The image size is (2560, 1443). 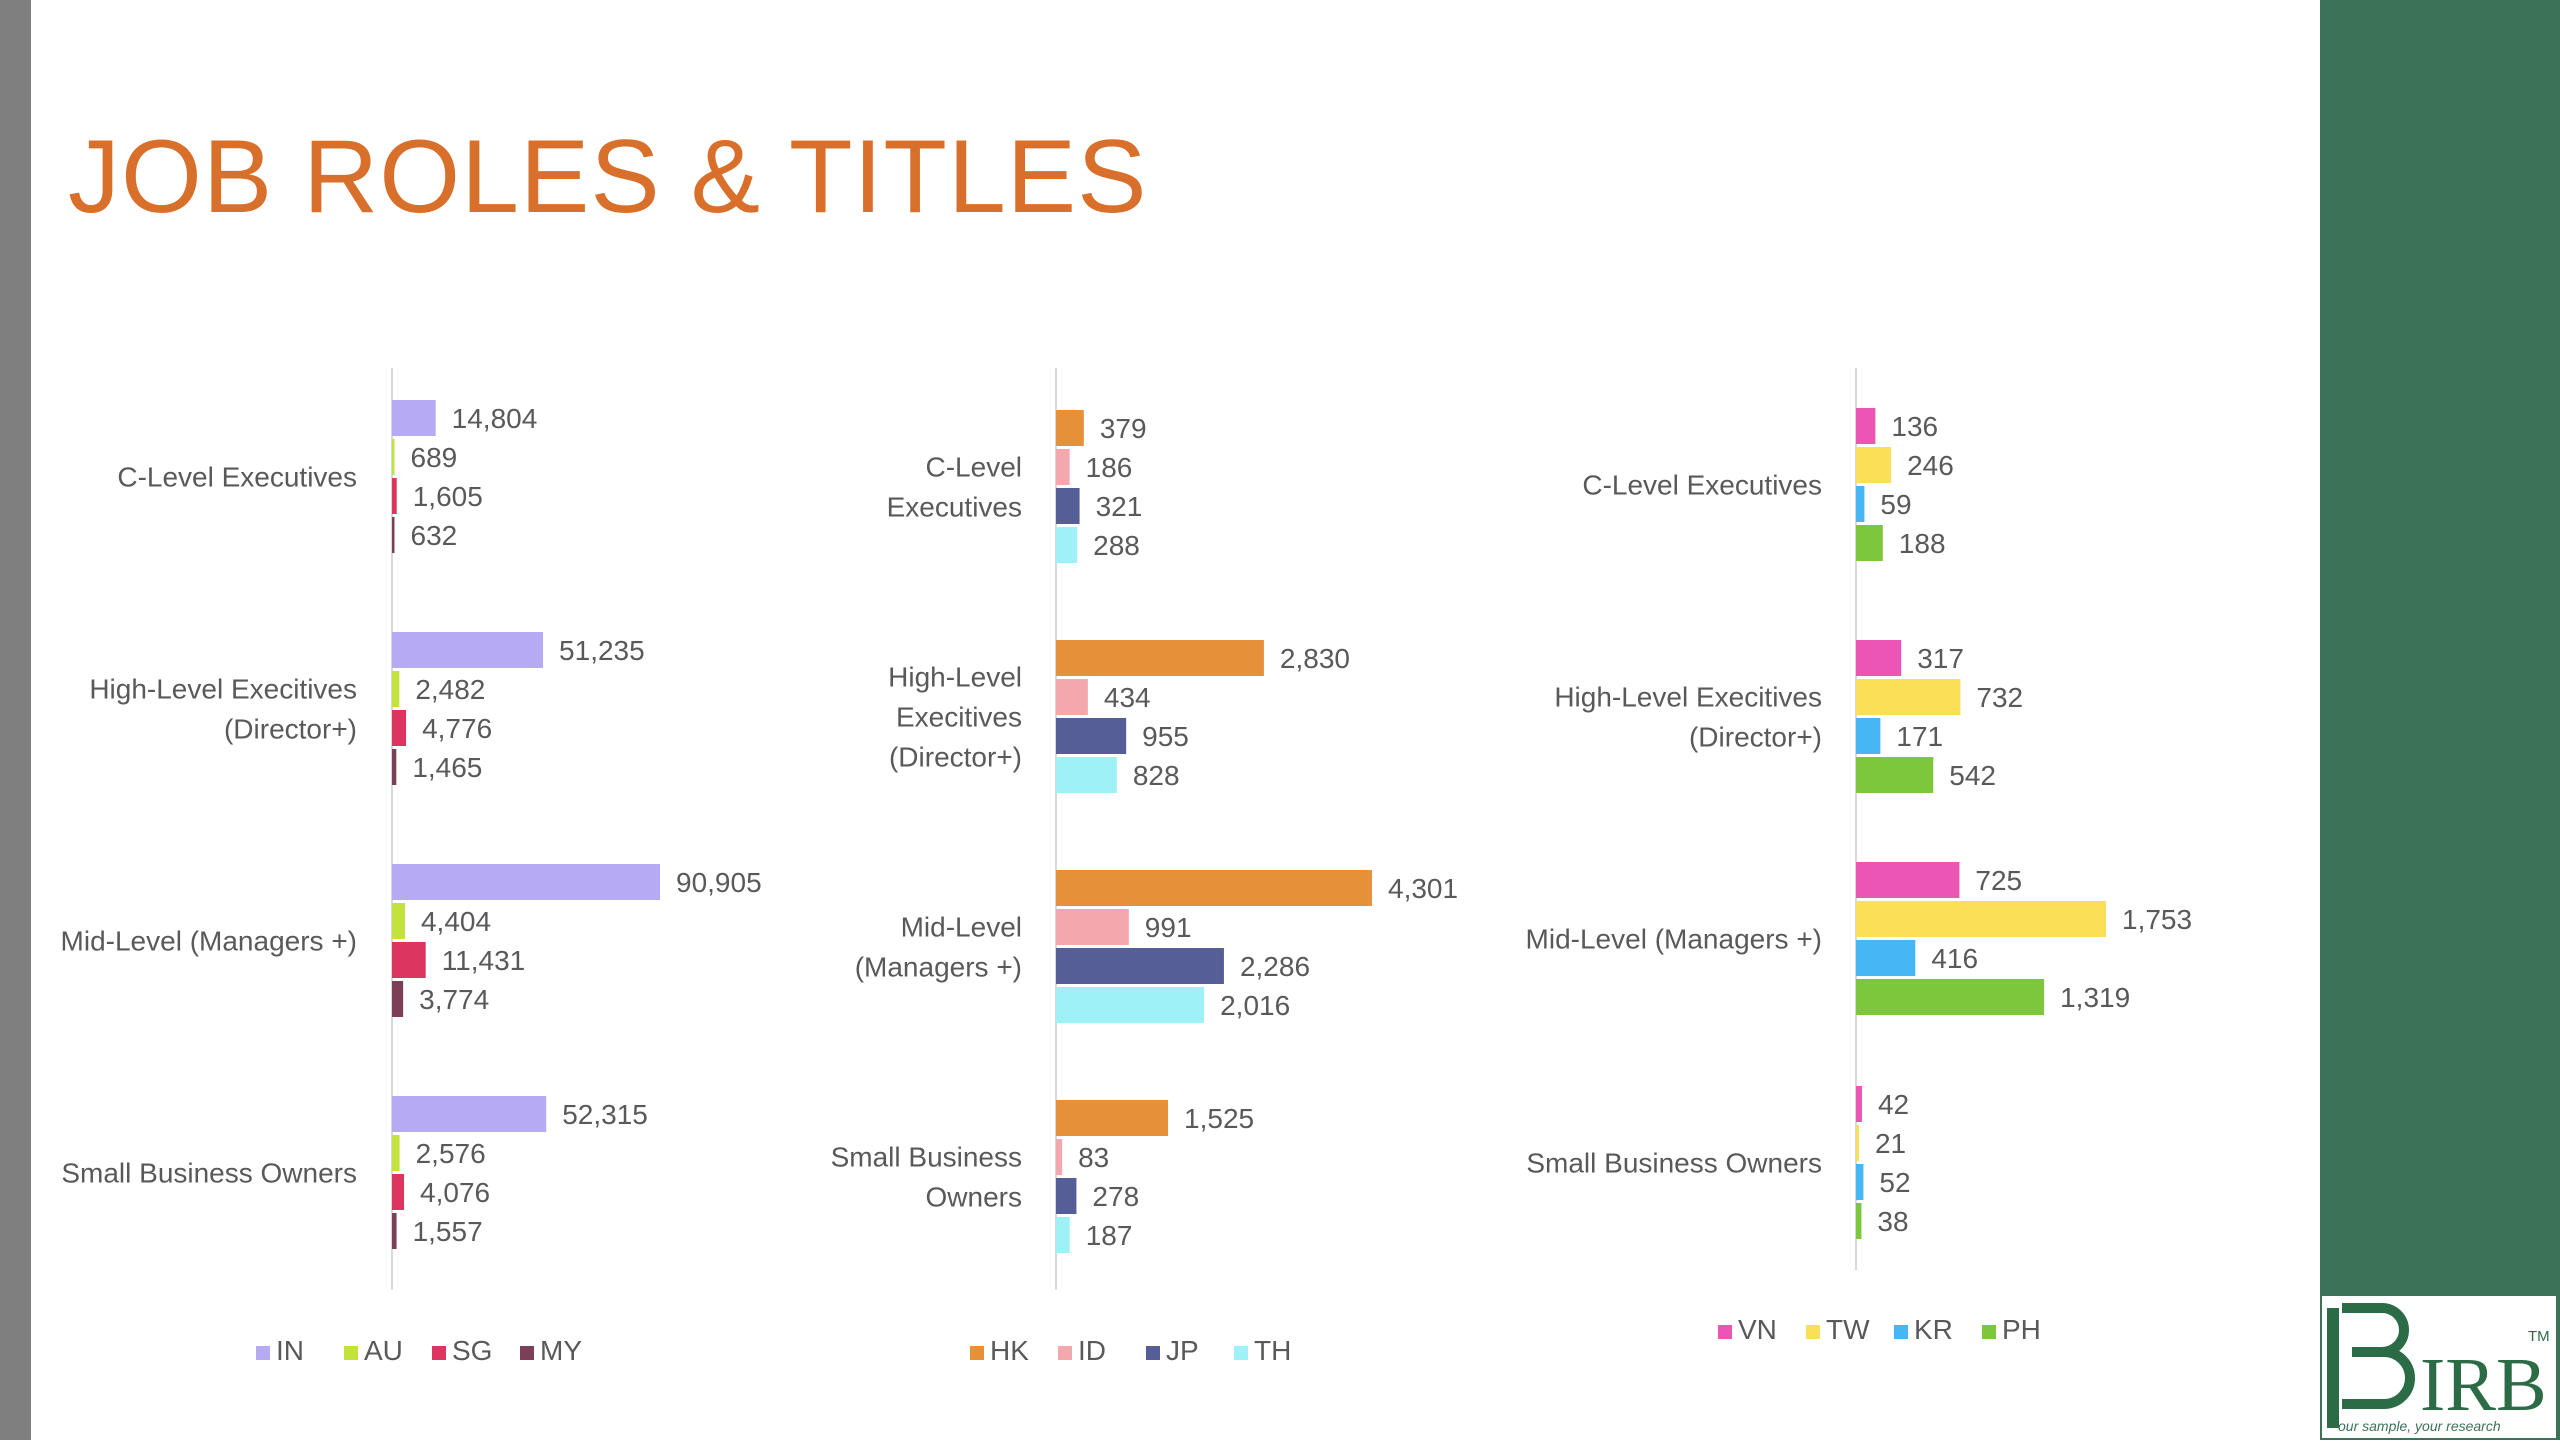 What do you see at coordinates (719, 882) in the screenshot?
I see `data-label: 90,905` at bounding box center [719, 882].